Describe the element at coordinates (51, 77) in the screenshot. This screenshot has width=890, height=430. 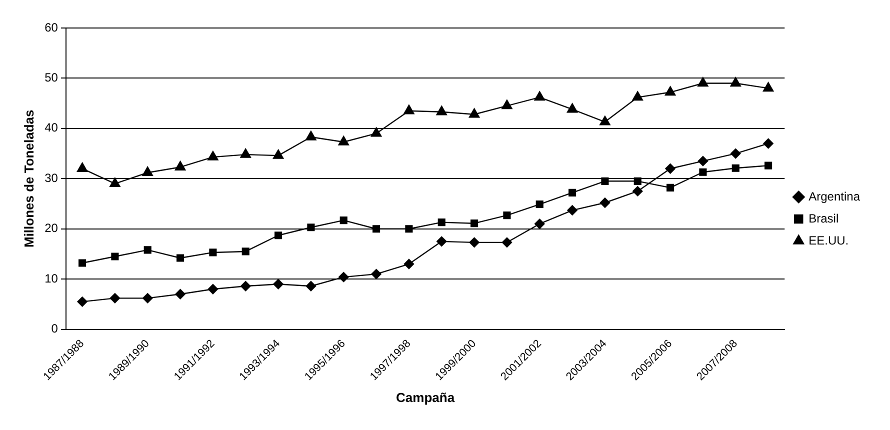
I see `y-tick-label: 50` at that location.